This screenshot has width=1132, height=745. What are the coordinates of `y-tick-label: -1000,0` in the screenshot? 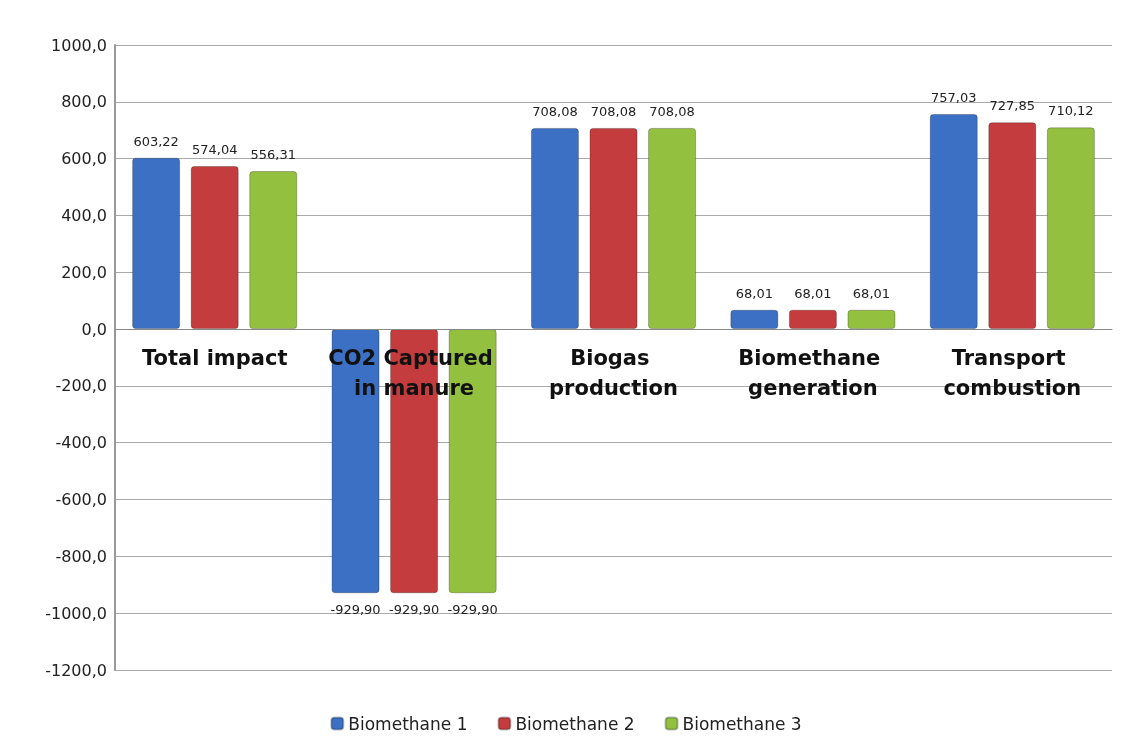 It's located at (76, 613).